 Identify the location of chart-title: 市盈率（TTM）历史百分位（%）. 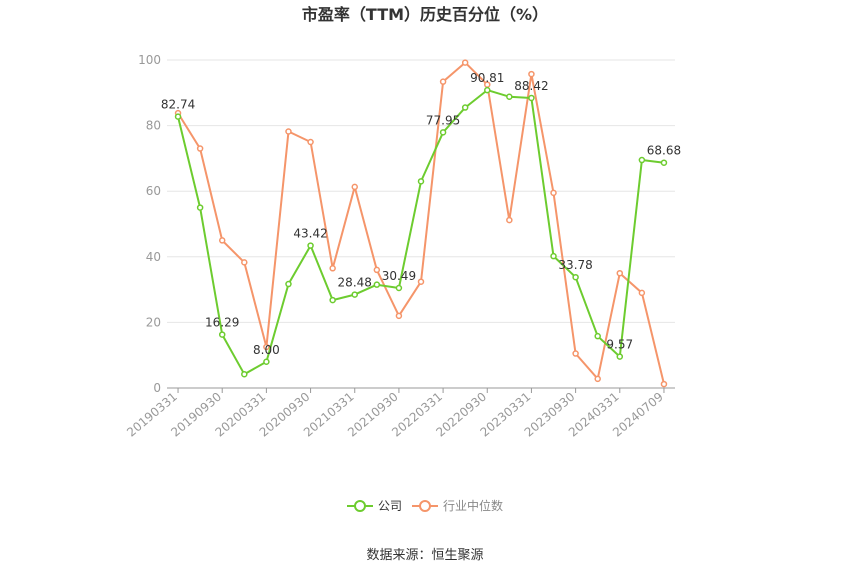
(425, 14).